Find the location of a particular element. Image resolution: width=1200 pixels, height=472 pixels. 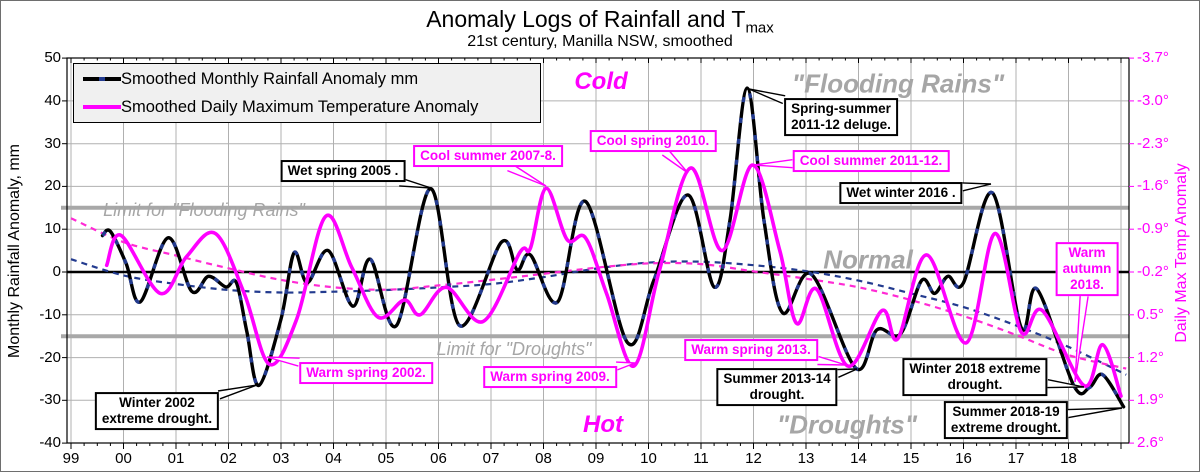

zone-label-cold: Cold is located at coordinates (601, 81).